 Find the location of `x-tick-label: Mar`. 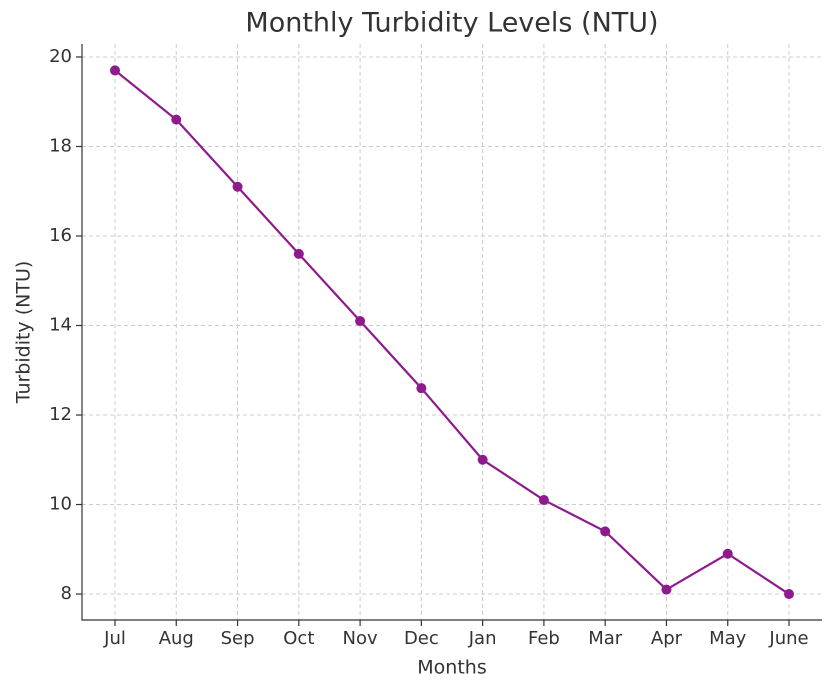

x-tick-label: Mar is located at coordinates (605, 638).